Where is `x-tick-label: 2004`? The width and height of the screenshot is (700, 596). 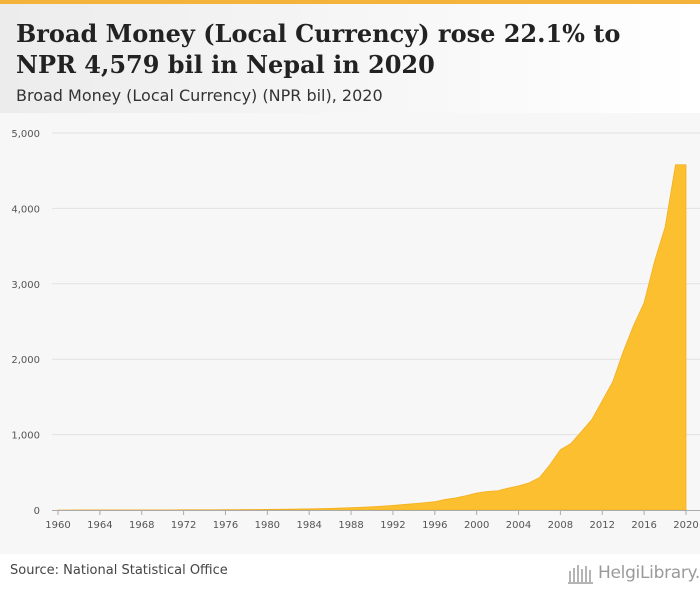
x-tick-label: 2004 is located at coordinates (518, 525).